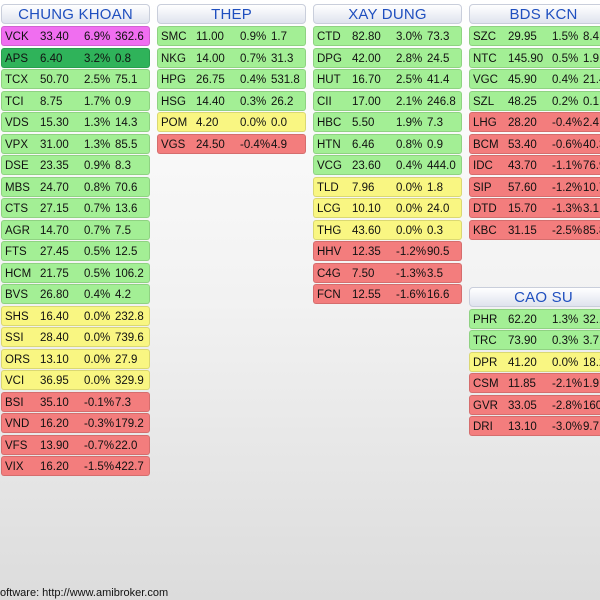  Describe the element at coordinates (534, 14) in the screenshot. I see `sector-header: BDS KCN` at that location.